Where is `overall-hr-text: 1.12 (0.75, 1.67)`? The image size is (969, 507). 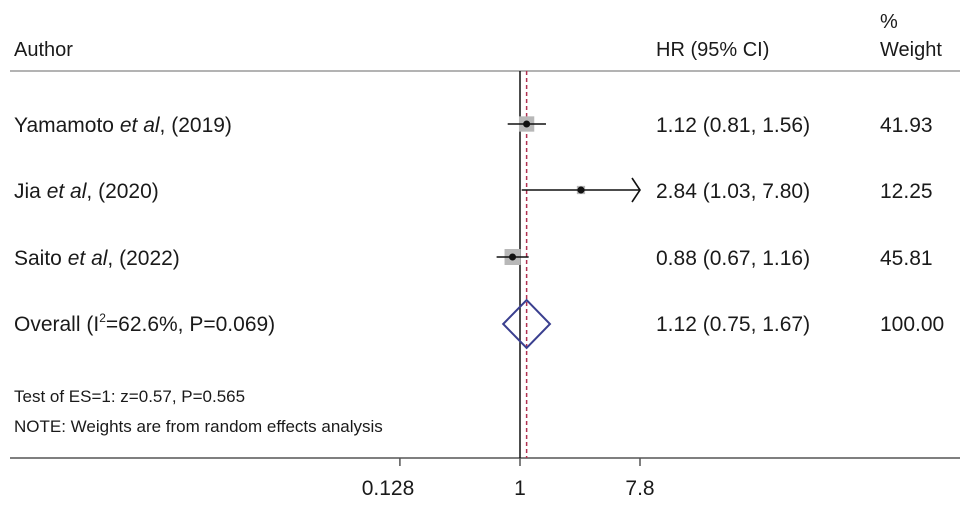
overall-hr-text: 1.12 (0.75, 1.67) is located at coordinates (733, 324).